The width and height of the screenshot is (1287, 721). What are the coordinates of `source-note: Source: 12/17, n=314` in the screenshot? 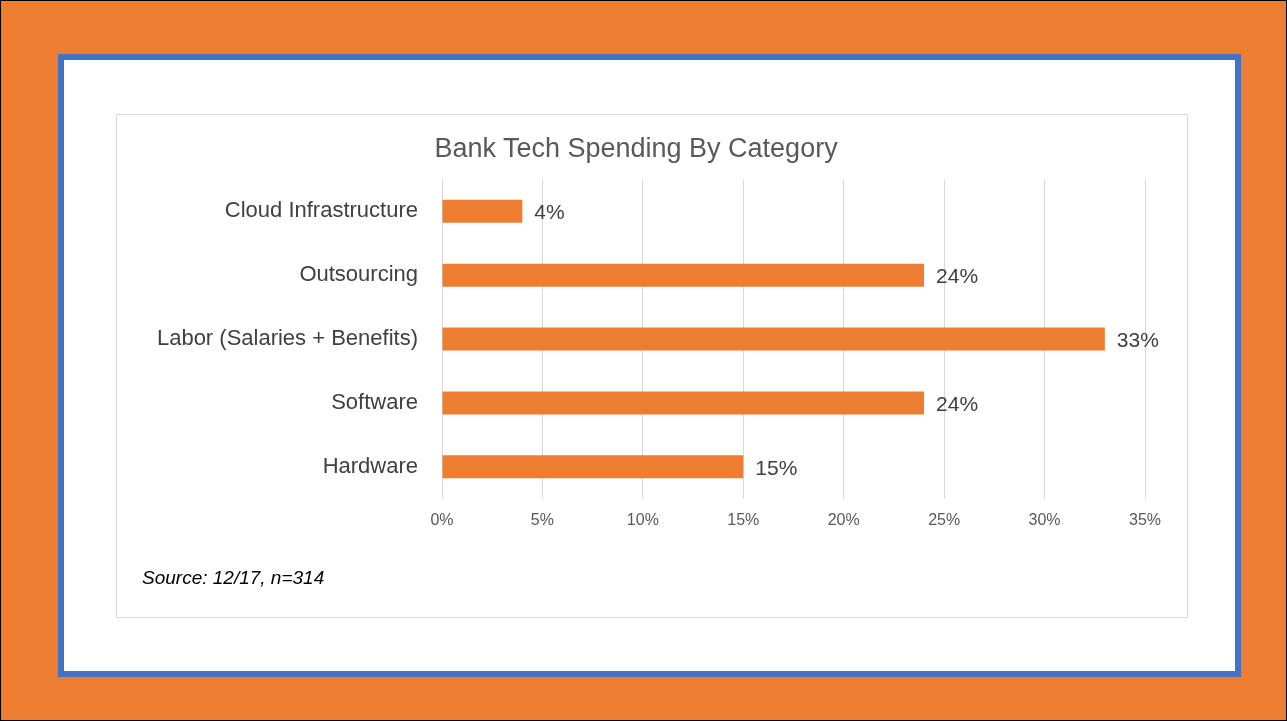 It's located at (233, 578).